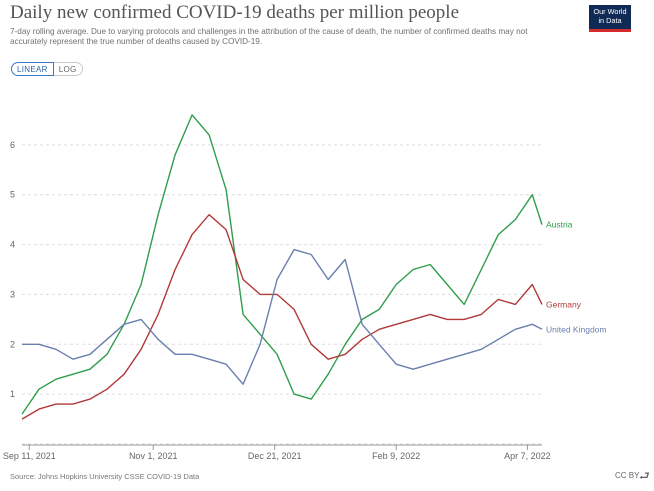 This screenshot has height=491, width=654. I want to click on y-tick-label: 5, so click(12, 195).